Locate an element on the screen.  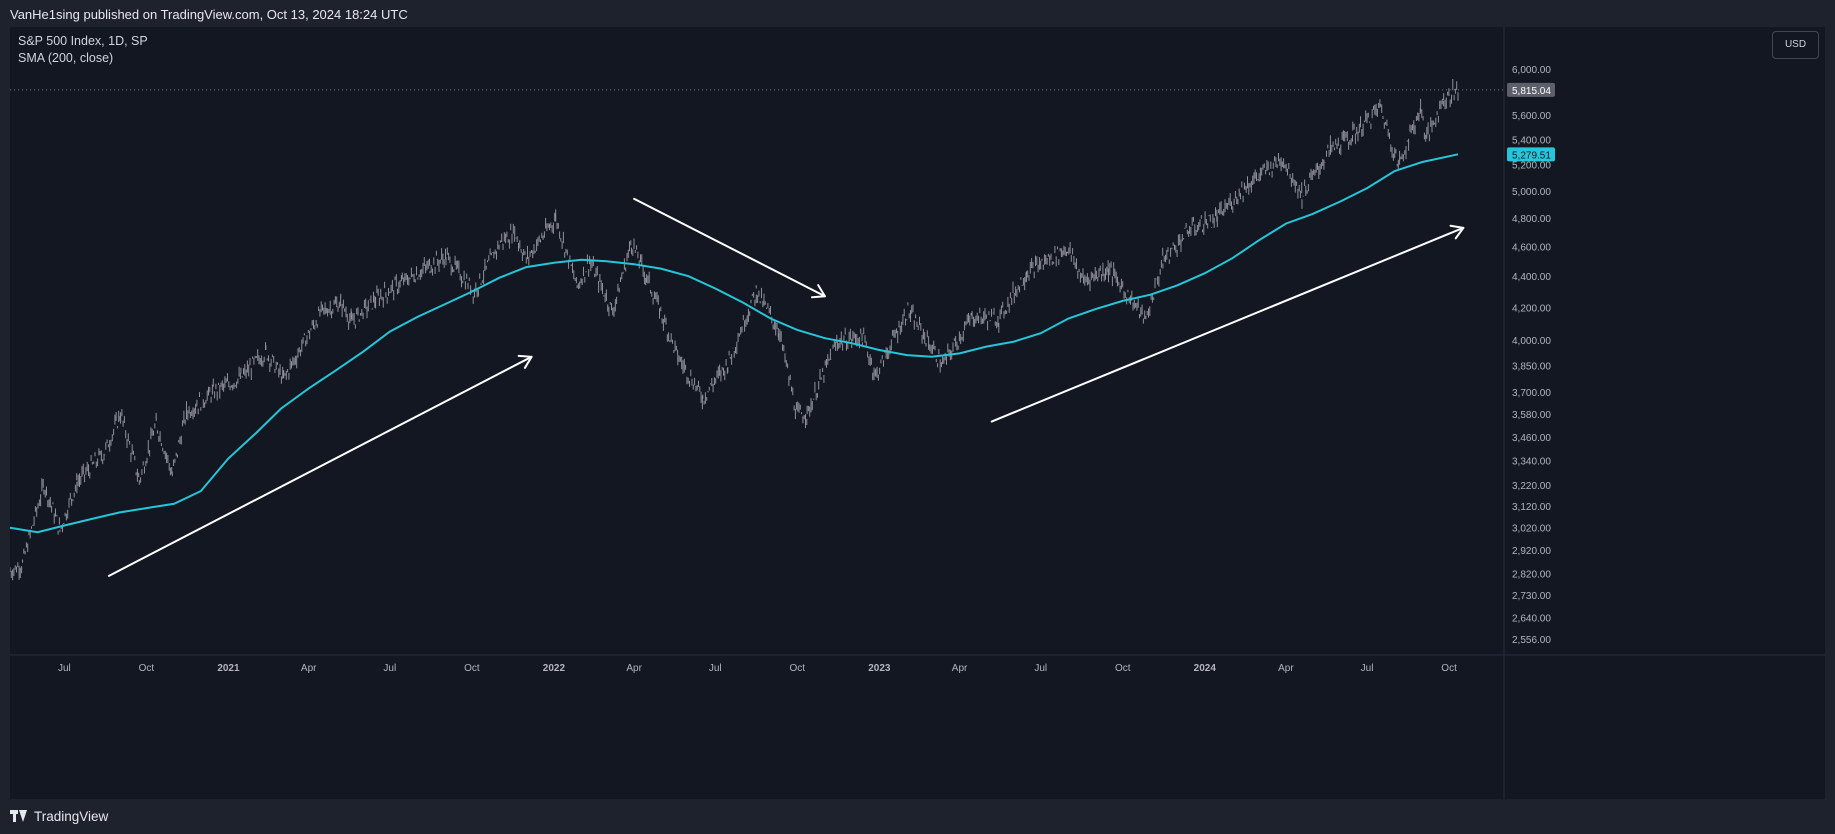
sma-value-label: 5,279.51 is located at coordinates (1531, 155).